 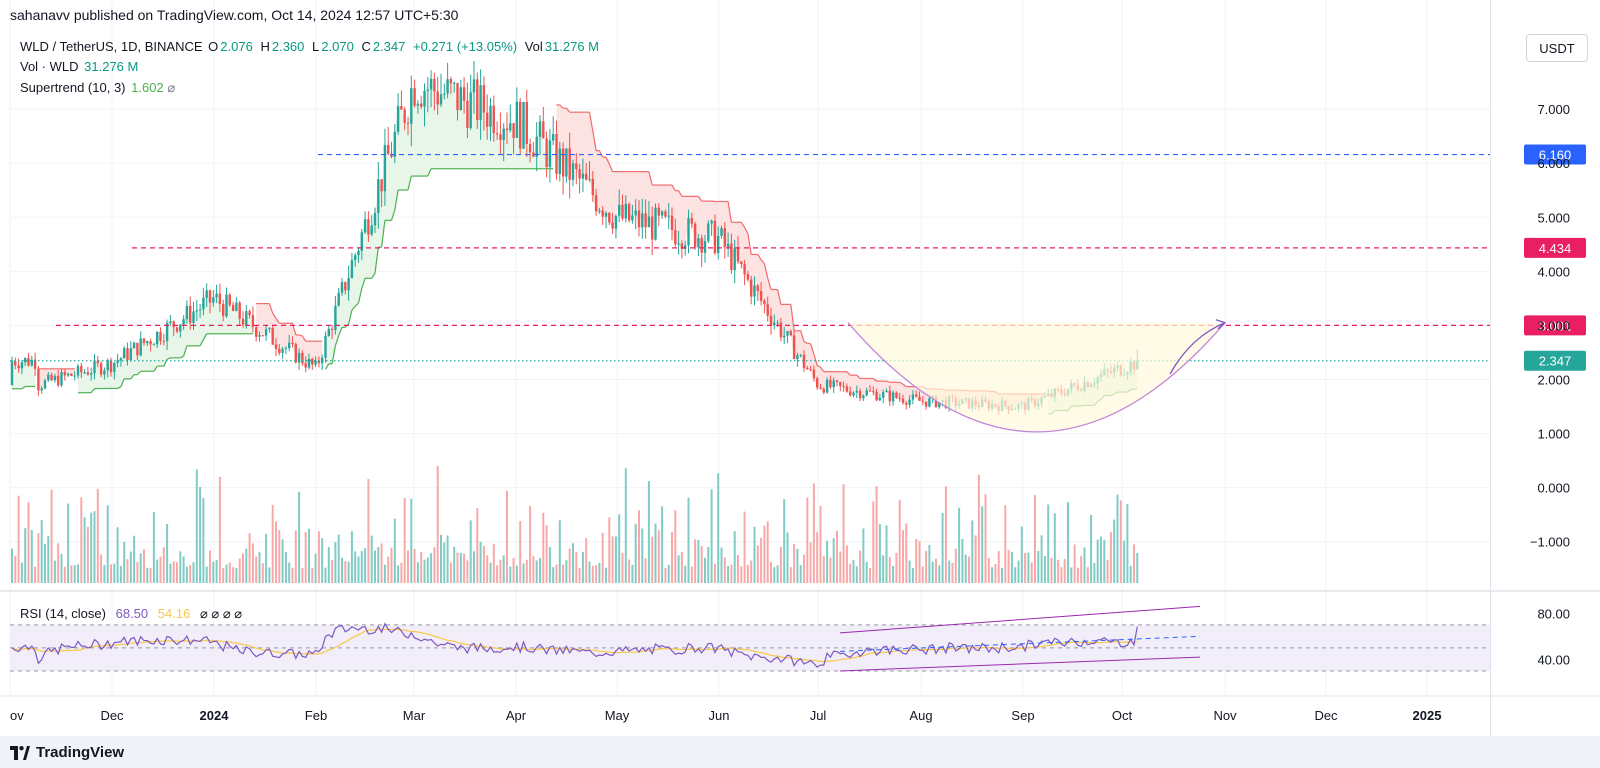 What do you see at coordinates (1555, 247) in the screenshot?
I see `price-tag-4.434: 4.434` at bounding box center [1555, 247].